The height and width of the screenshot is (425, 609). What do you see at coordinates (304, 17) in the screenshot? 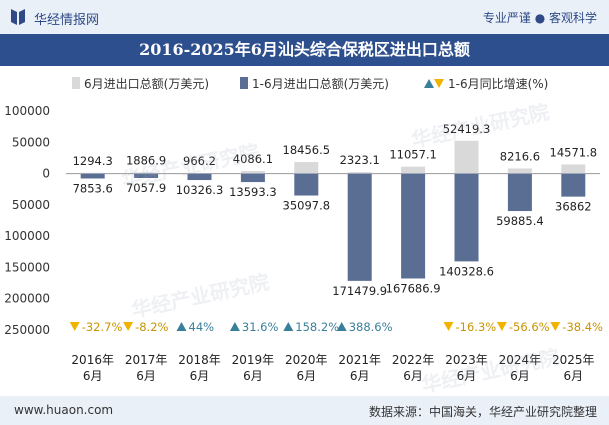
I see `header-bar: 华经情报网 专业严谨 ● 客观科学` at bounding box center [304, 17].